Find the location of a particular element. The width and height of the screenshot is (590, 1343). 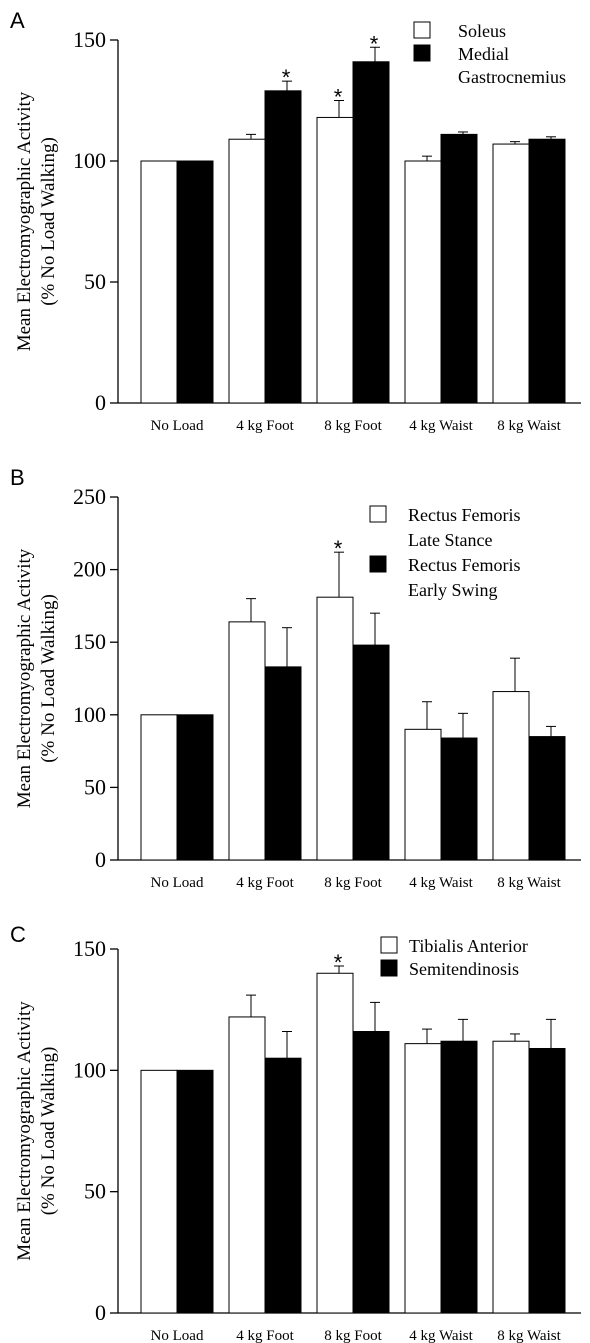

legend-label: Semitendinosis is located at coordinates (464, 969).